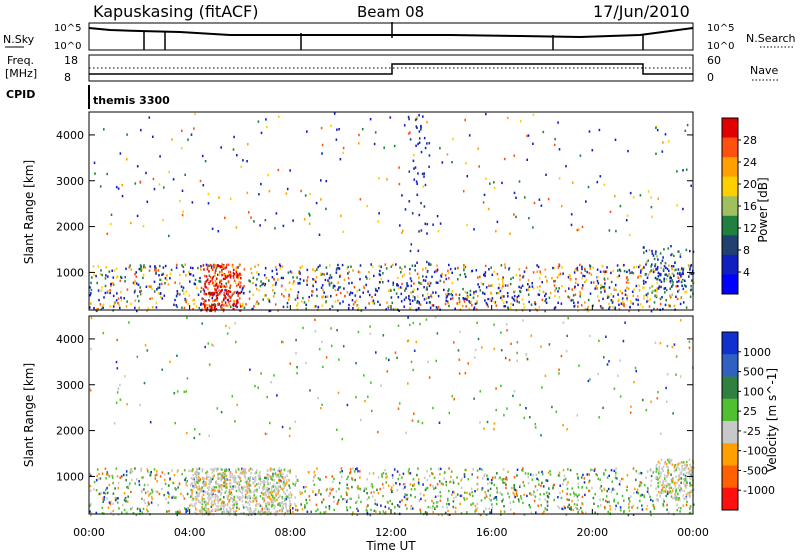 This screenshot has height=554, width=800. What do you see at coordinates (70, 339) in the screenshot?
I see `y-tick-label: 4000` at bounding box center [70, 339].